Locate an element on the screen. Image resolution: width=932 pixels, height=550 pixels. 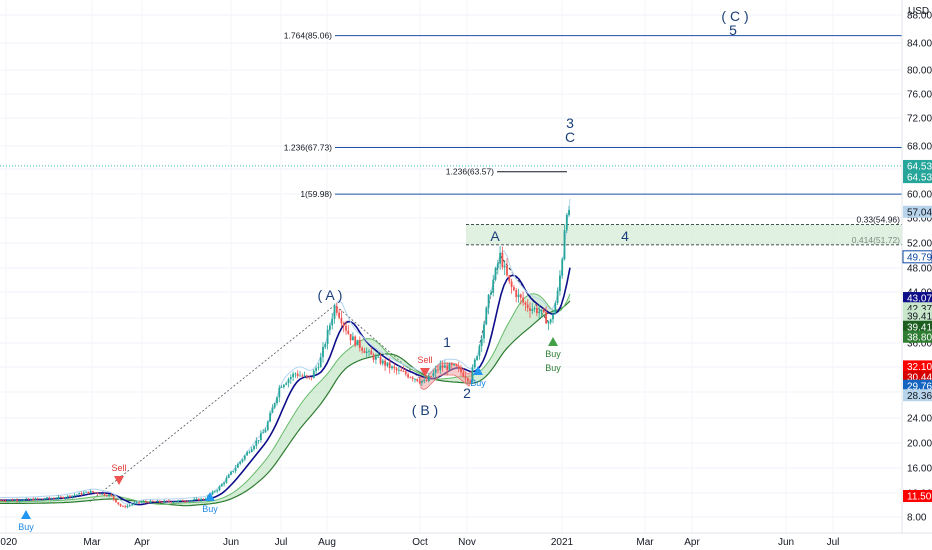
price-tick-label: 36.00 is located at coordinates (919, 344).